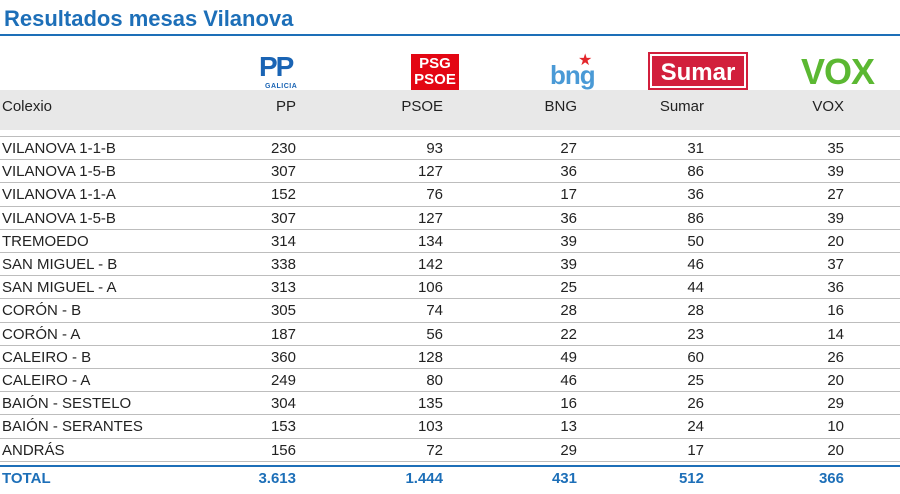  What do you see at coordinates (283, 195) in the screenshot?
I see `cell-pp: 152` at bounding box center [283, 195].